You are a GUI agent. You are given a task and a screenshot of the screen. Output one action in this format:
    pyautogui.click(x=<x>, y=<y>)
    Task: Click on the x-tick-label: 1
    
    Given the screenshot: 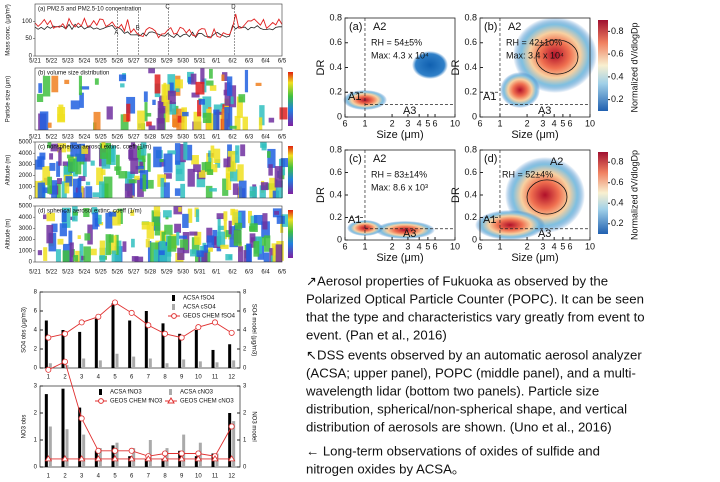 What is the action you would take?
    pyautogui.click(x=49, y=477)
    